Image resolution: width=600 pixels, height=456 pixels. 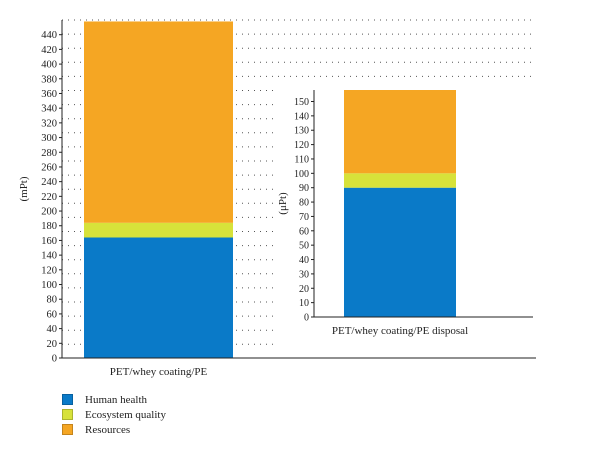 I want to click on chart1-y-tick-label: 180, so click(x=49, y=226).